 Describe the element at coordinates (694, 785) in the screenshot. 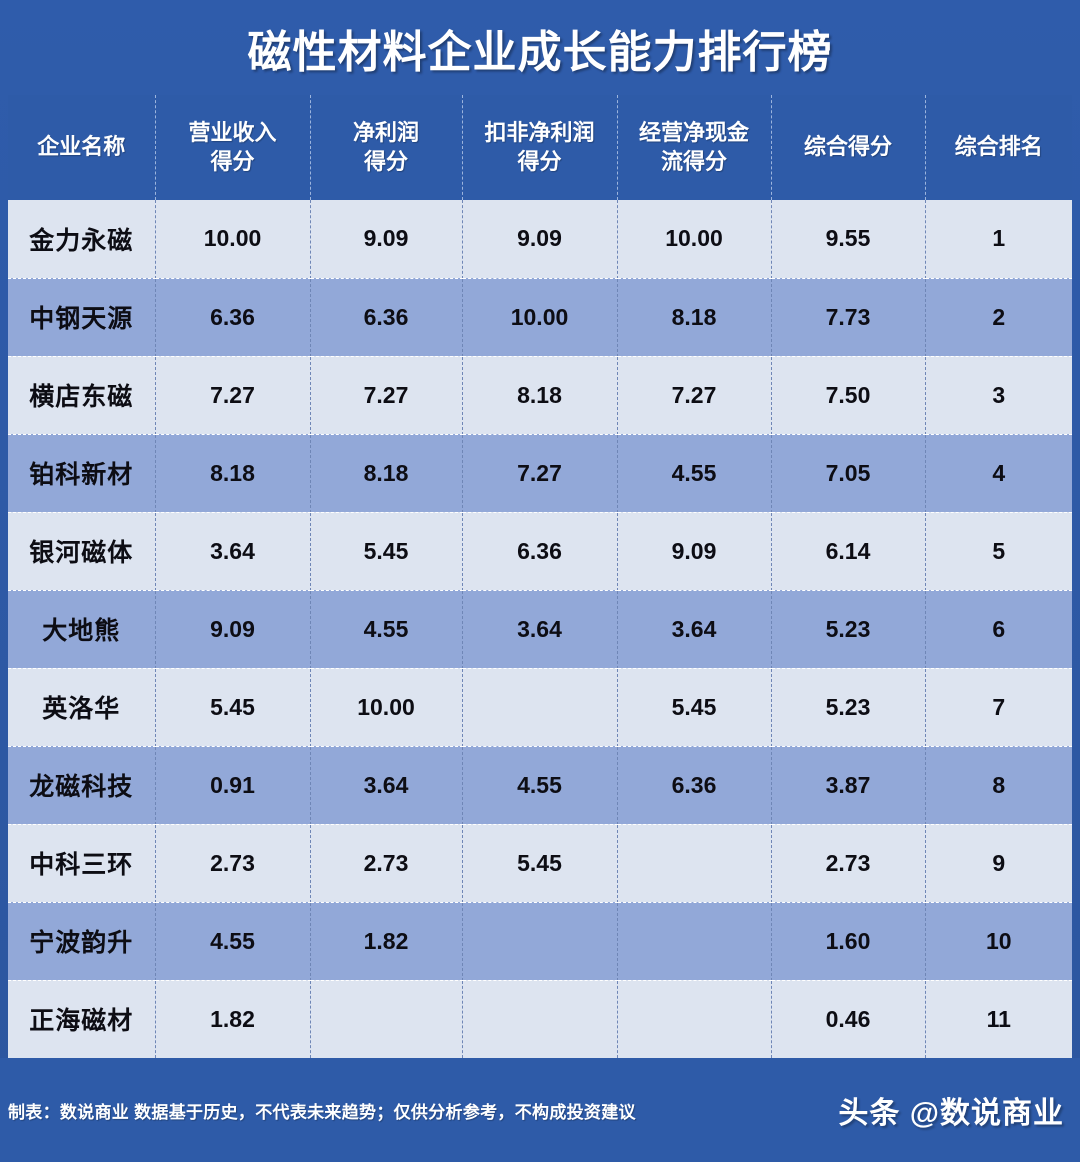

I see `cell-cashflow-score: 6.36` at that location.